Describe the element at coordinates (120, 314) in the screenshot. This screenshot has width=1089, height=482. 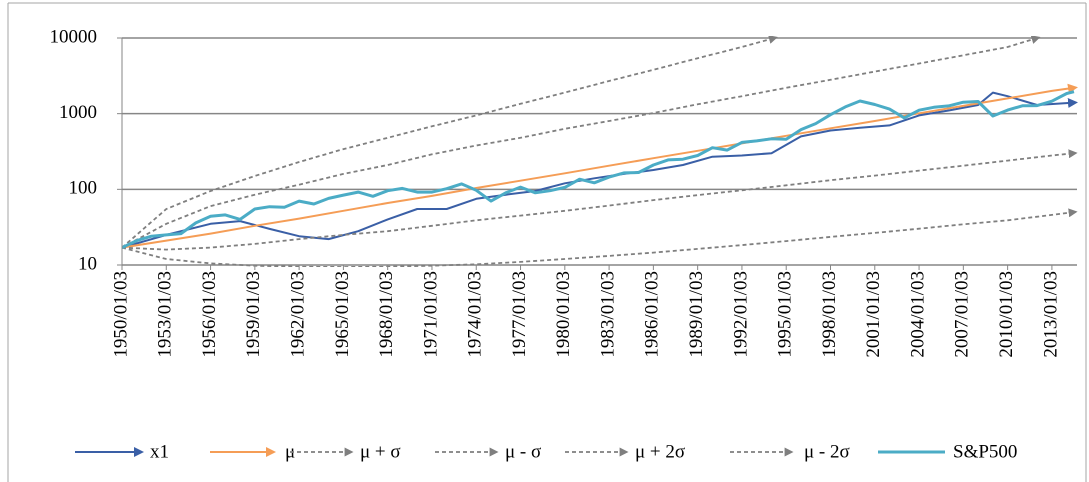
I see `x-tick-label: 1950/01/03` at that location.